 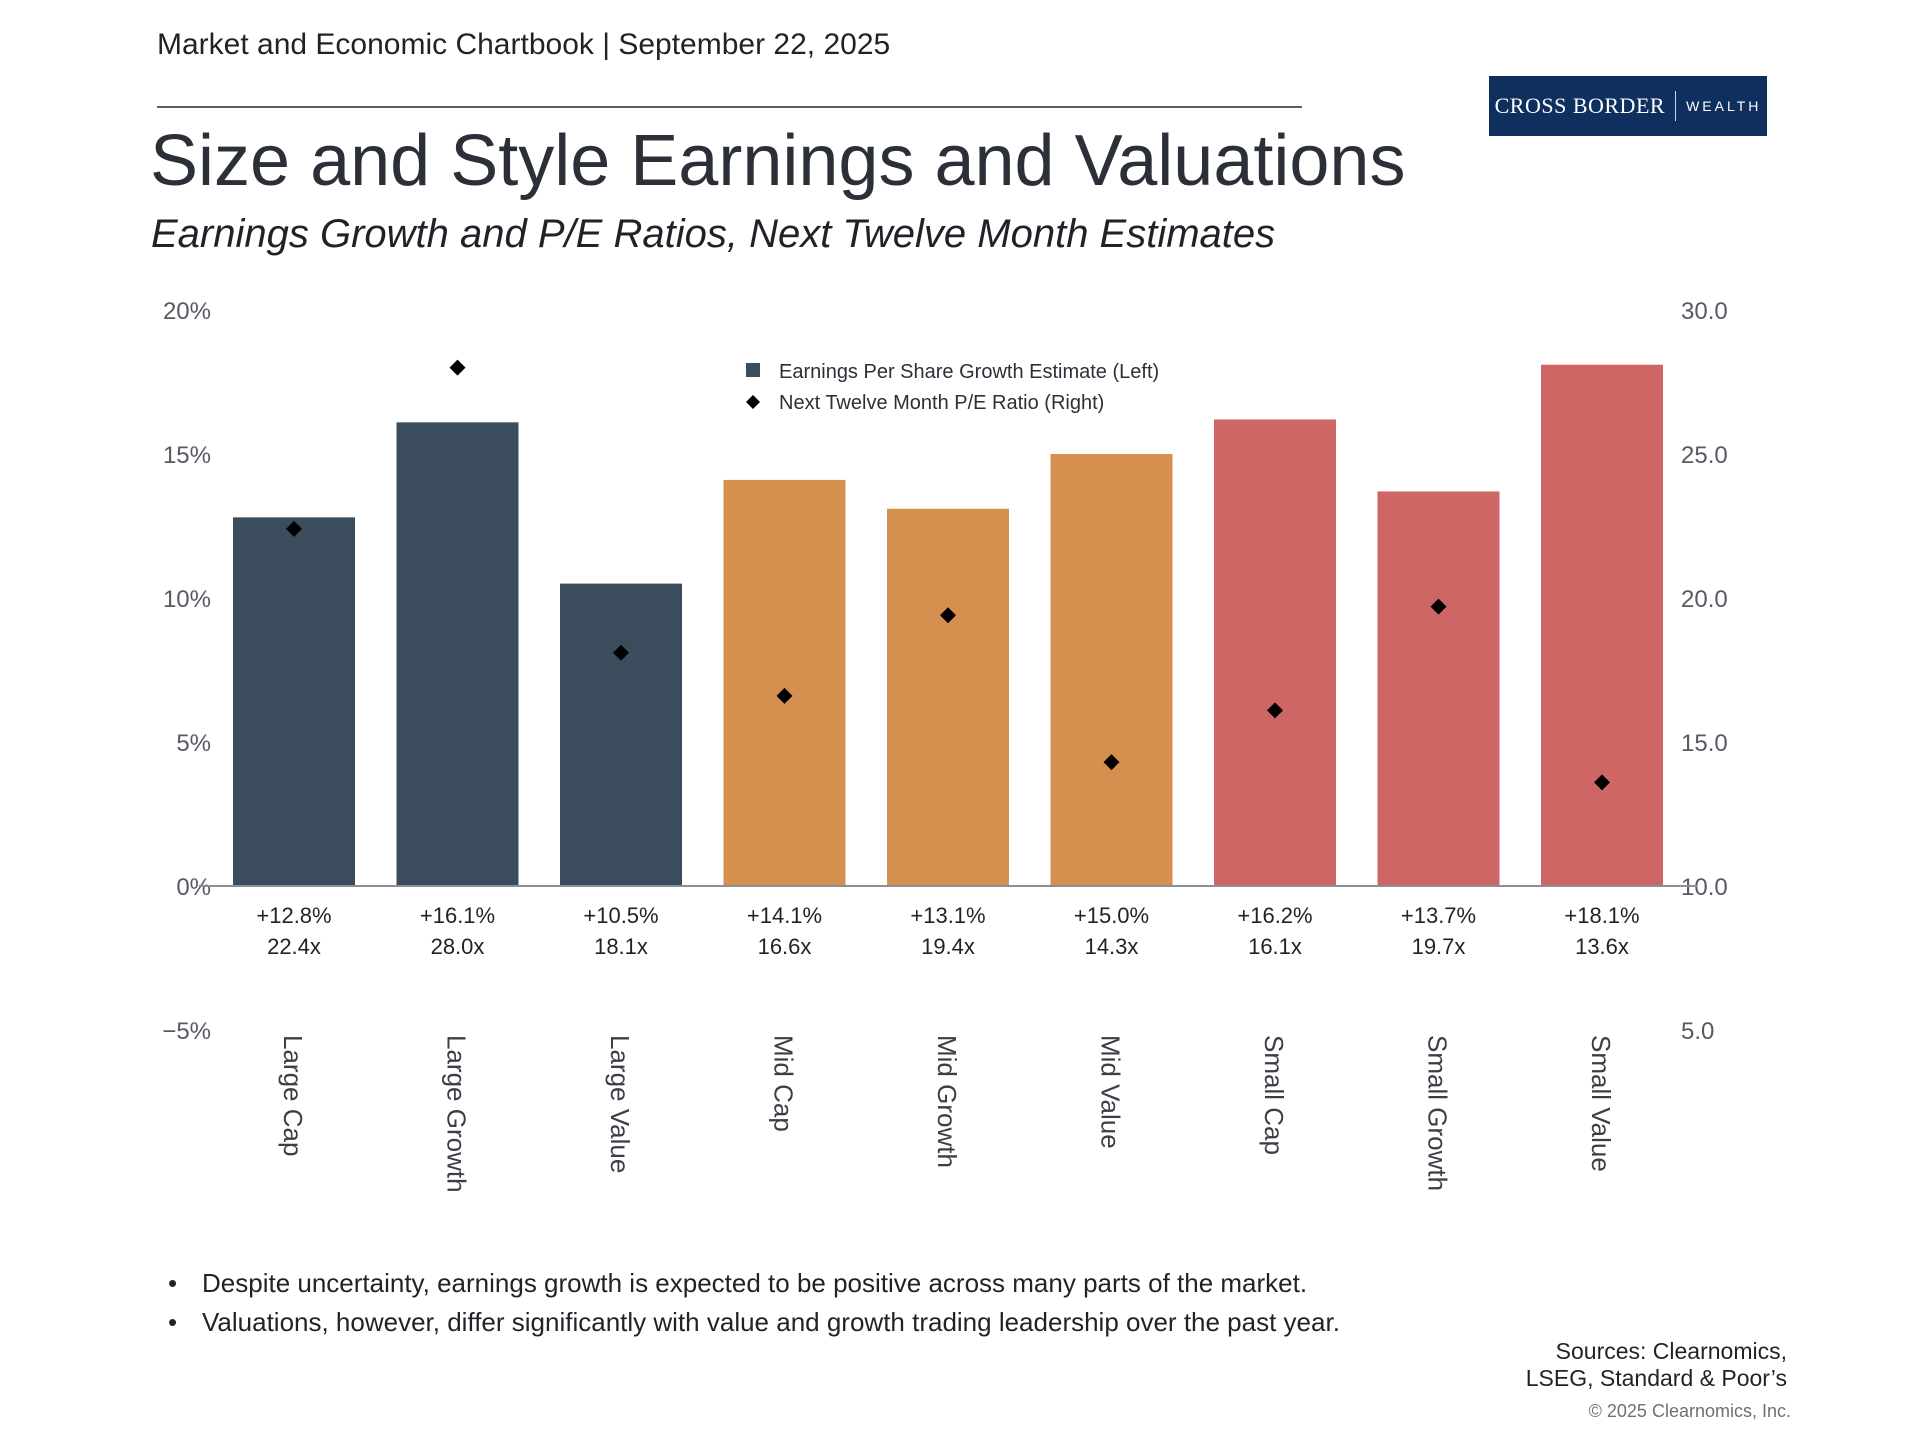 I want to click on eps-growth-label: +14.1%, so click(x=784, y=915).